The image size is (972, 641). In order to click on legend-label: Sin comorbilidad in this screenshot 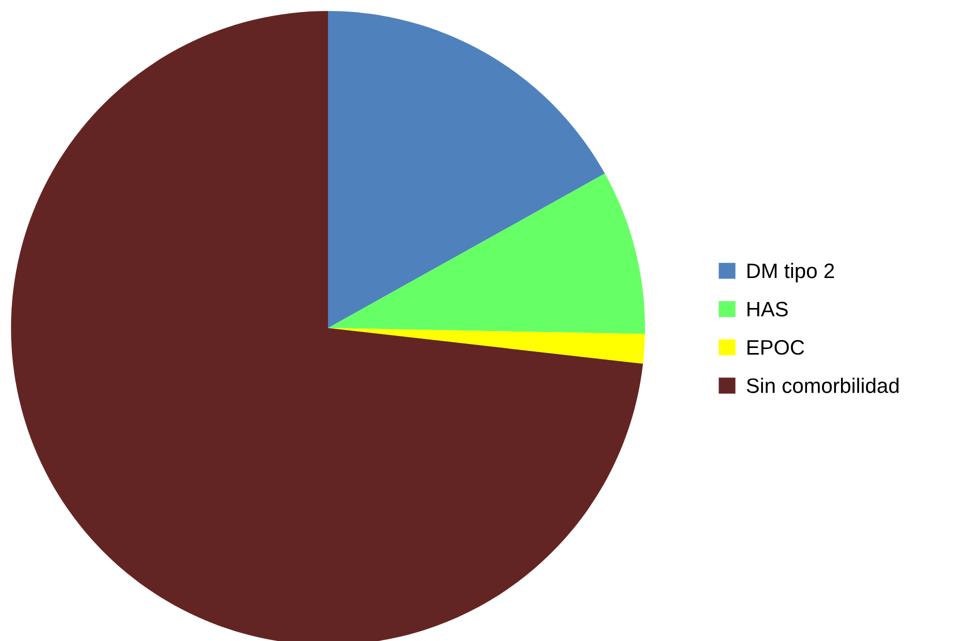, I will do `click(822, 386)`.